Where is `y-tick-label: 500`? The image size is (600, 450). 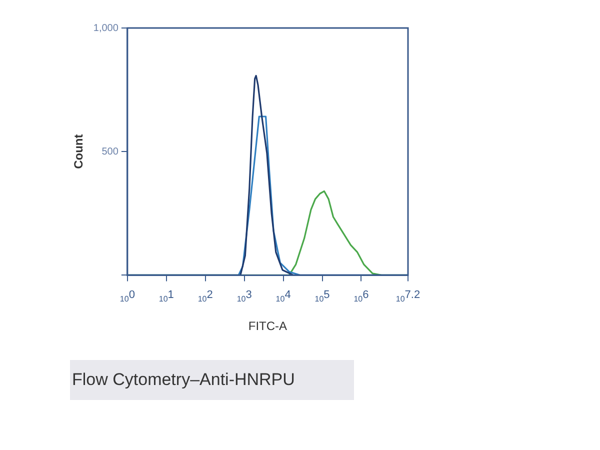 y-tick-label: 500 is located at coordinates (110, 152).